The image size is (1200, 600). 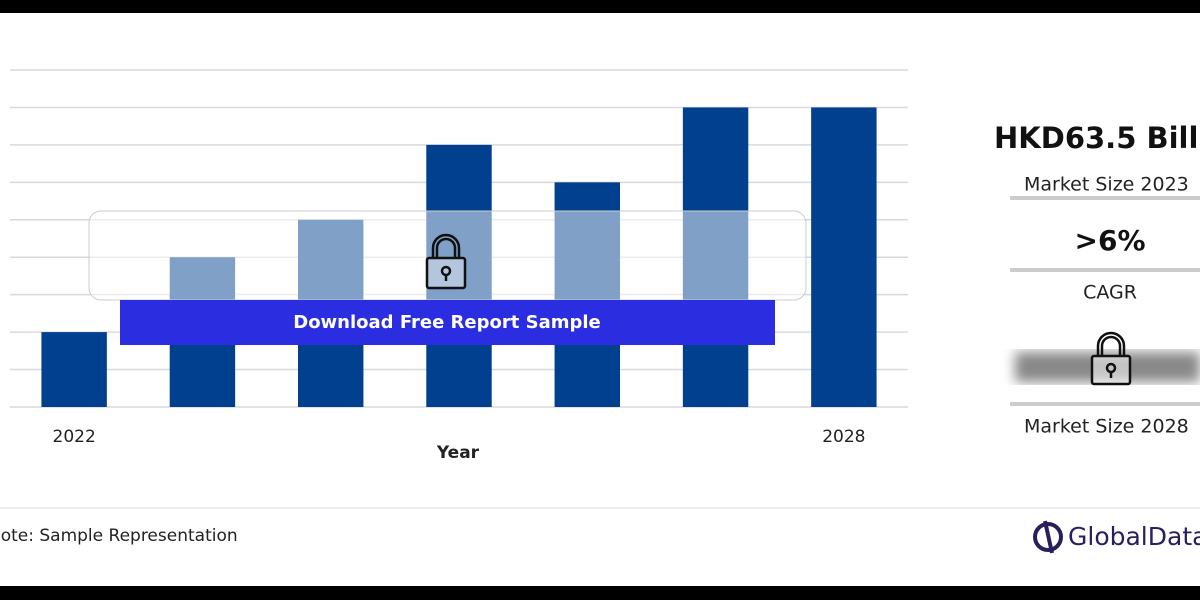 I want to click on x-tick-label: 2022, so click(x=74, y=437).